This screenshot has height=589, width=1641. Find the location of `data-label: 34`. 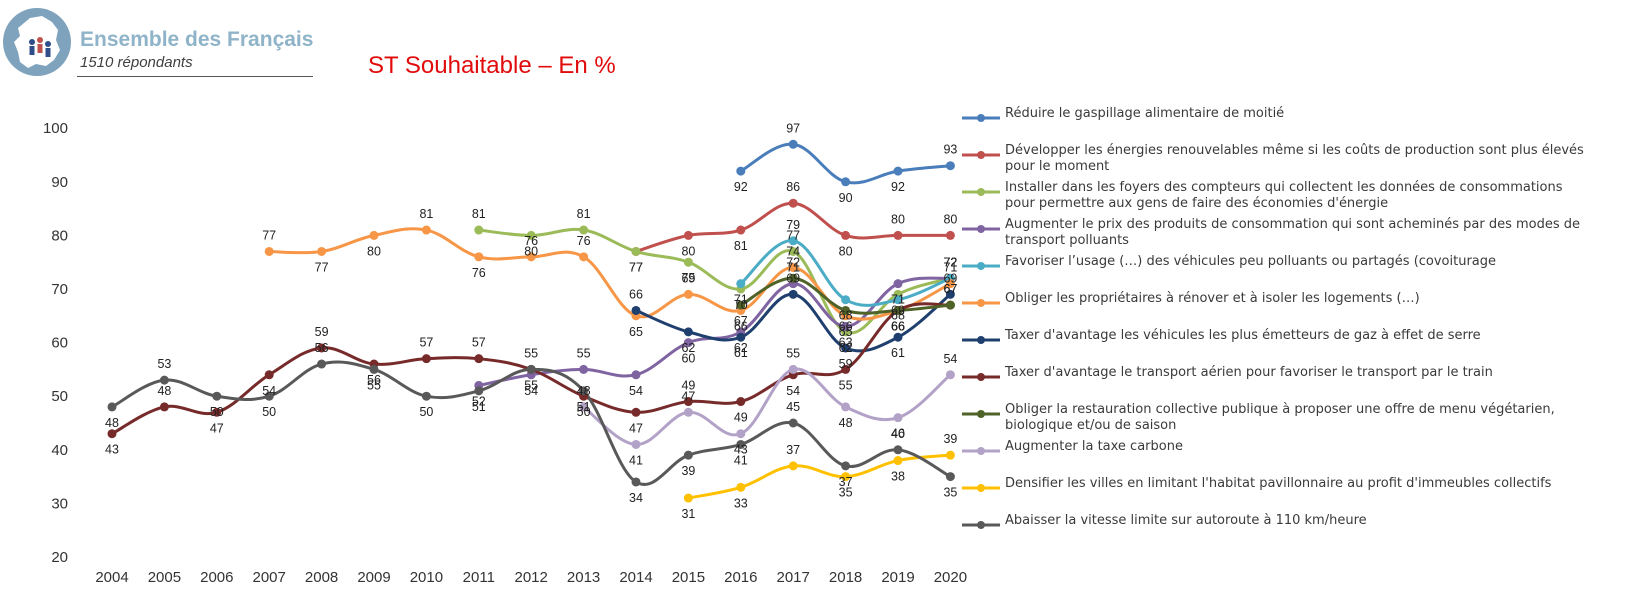

data-label: 34 is located at coordinates (636, 498).